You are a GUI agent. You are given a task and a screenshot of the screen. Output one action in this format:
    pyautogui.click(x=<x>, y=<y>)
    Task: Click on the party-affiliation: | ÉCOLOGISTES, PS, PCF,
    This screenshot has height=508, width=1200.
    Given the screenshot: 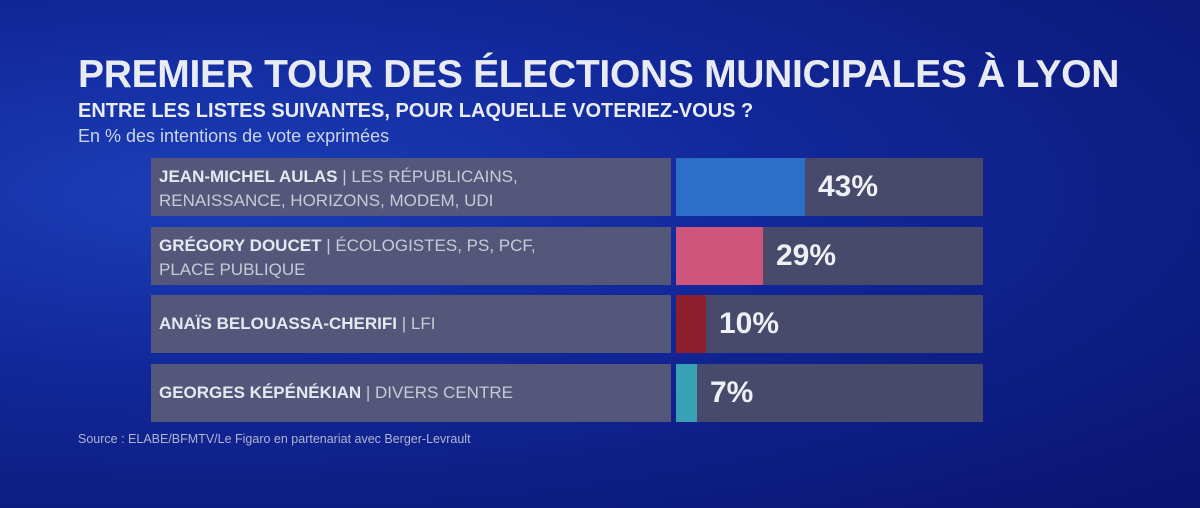 What is the action you would take?
    pyautogui.click(x=431, y=245)
    